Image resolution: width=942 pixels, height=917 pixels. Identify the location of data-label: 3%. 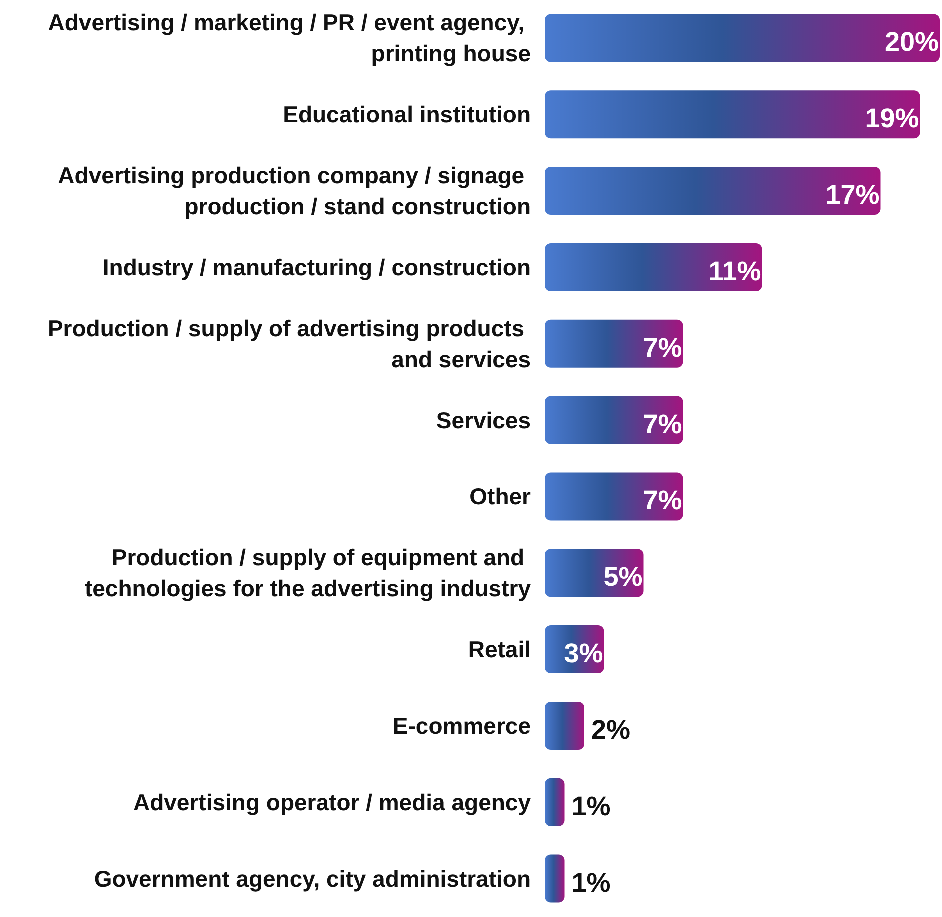
(584, 653).